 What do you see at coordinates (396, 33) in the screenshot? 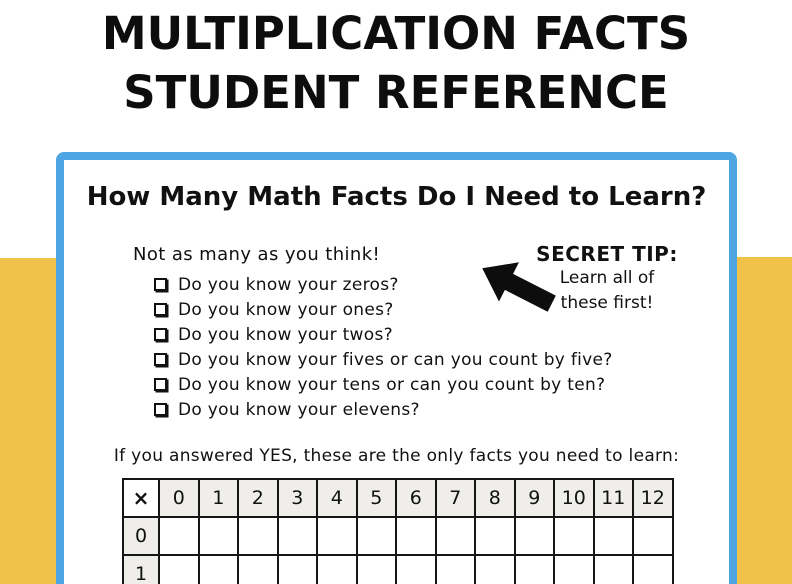
I see `page-title-line1: MULTIPLICATION FACTS` at bounding box center [396, 33].